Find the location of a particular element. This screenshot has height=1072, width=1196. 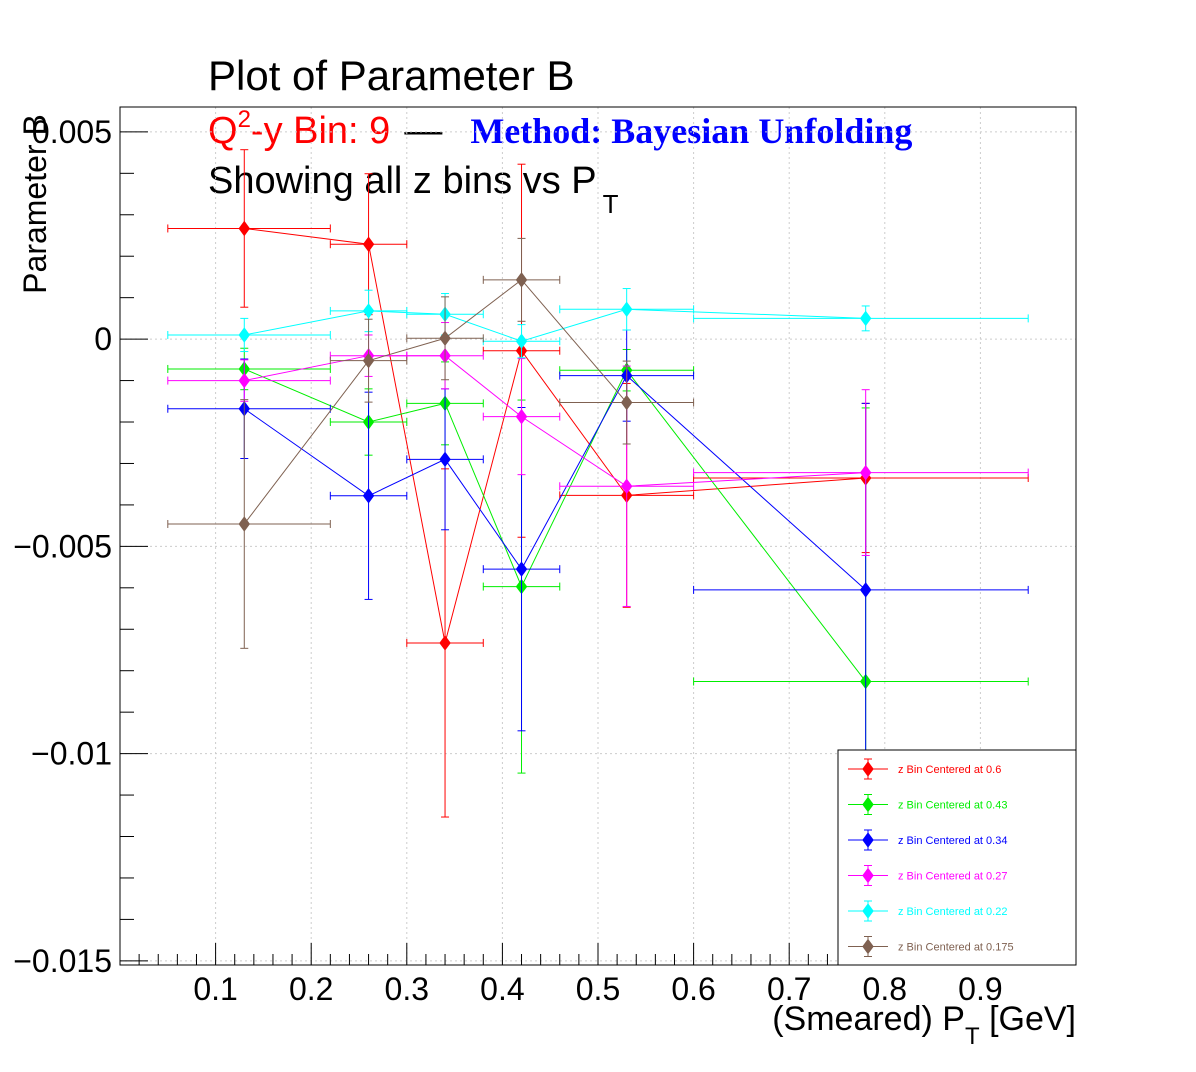

subtitle2-text: Showing all z bins vs P is located at coordinates (402, 181).